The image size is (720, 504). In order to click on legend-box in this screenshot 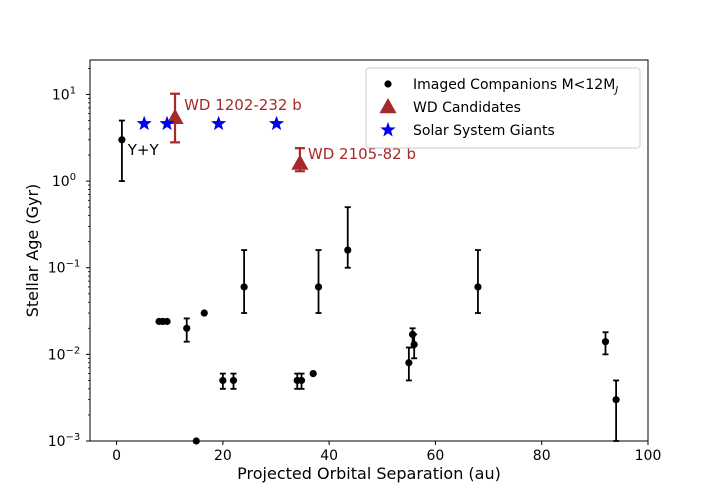, I will do `click(503, 108)`.